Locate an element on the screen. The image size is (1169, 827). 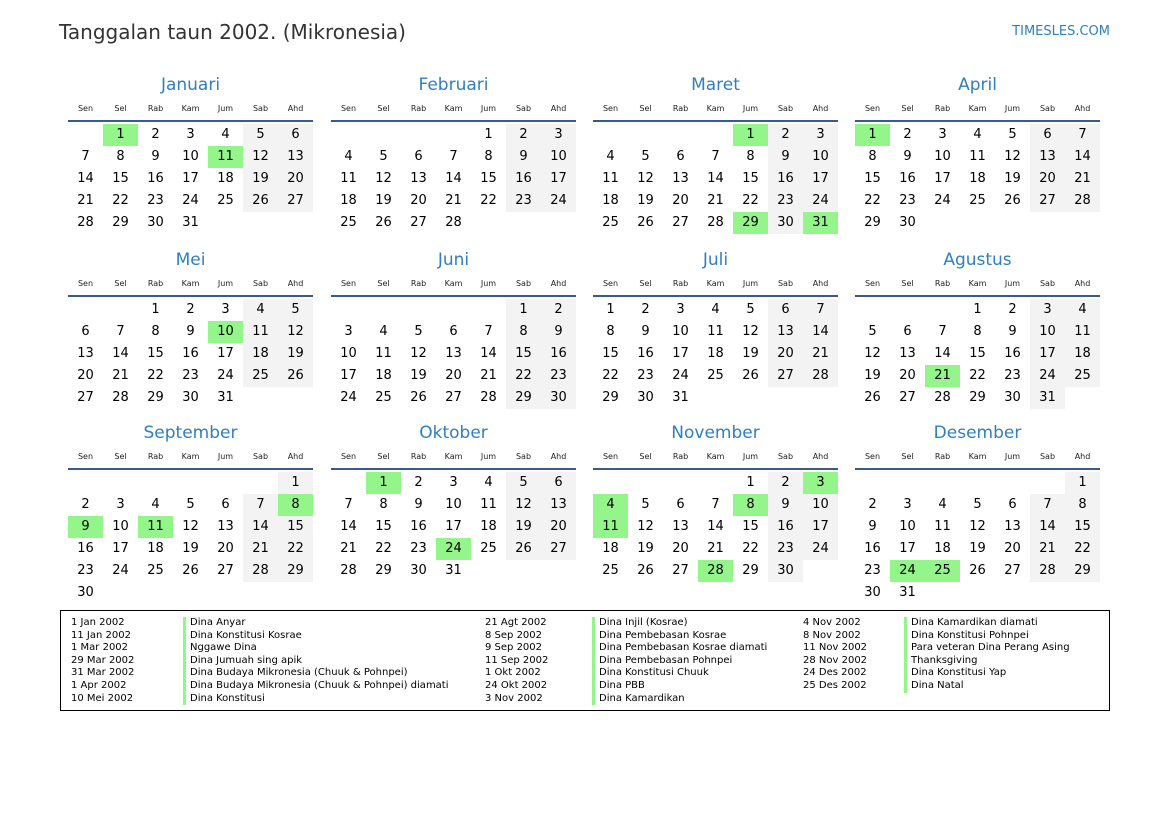
day-cell: 11 is located at coordinates (383, 353).